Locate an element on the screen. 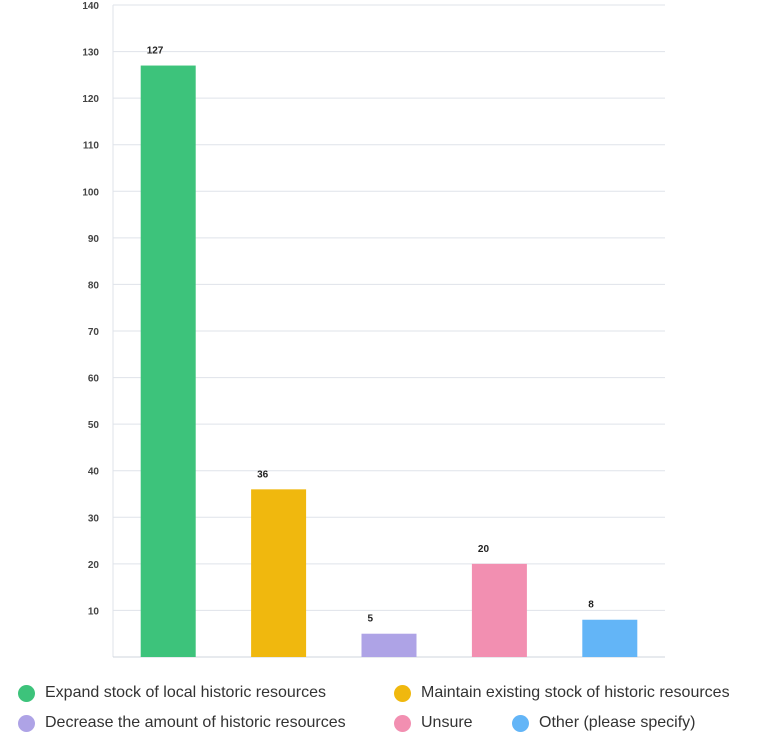 The width and height of the screenshot is (775, 738). y-tick-label: 80 is located at coordinates (94, 285).